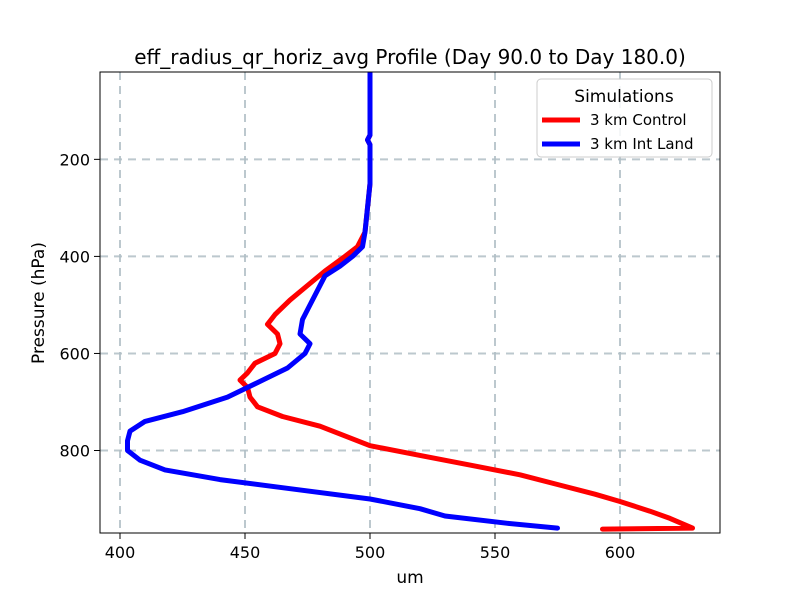  I want to click on x-tick-label: 400, so click(120, 552).